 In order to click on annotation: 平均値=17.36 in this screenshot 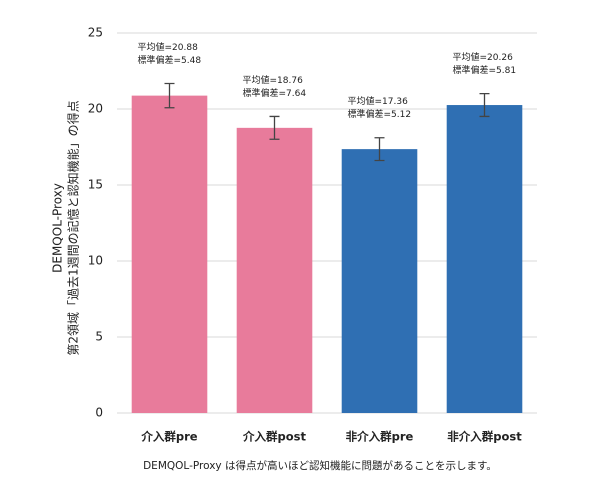, I will do `click(378, 101)`.